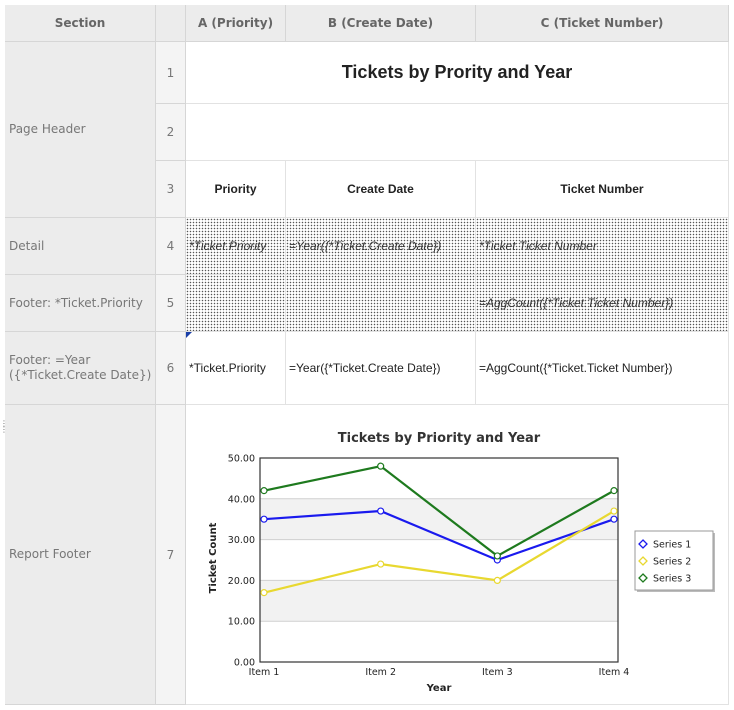  Describe the element at coordinates (614, 672) in the screenshot. I see `x-tick-label: Item 4` at that location.